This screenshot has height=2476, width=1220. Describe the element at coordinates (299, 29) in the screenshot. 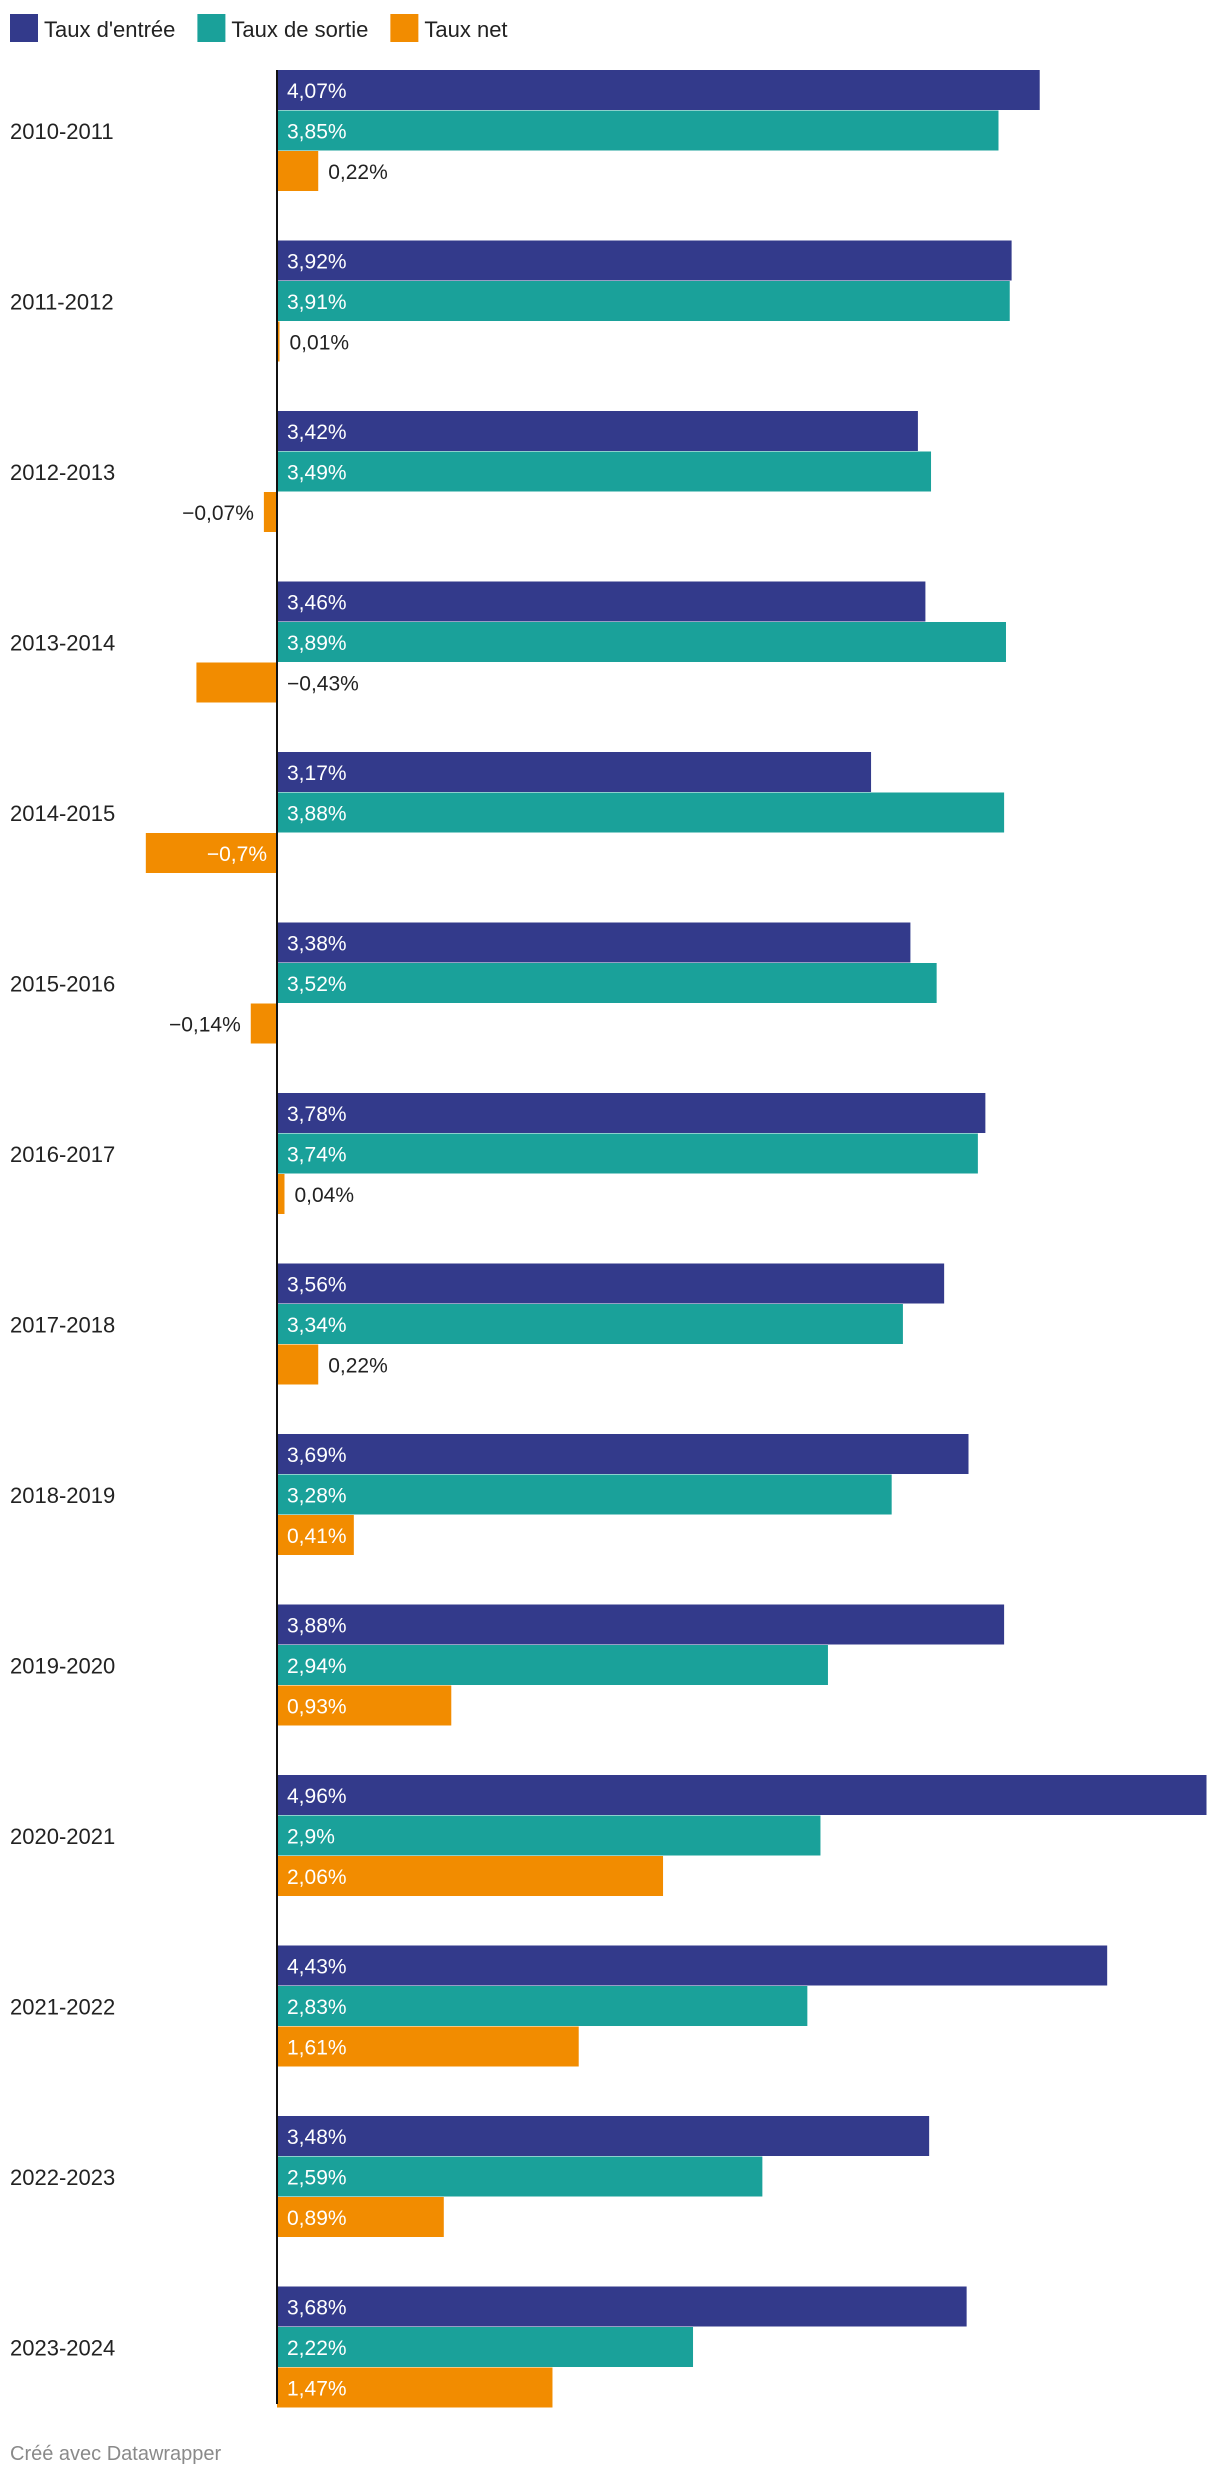

I see `legend-label-taux-de-sortie: Taux de sortie` at that location.